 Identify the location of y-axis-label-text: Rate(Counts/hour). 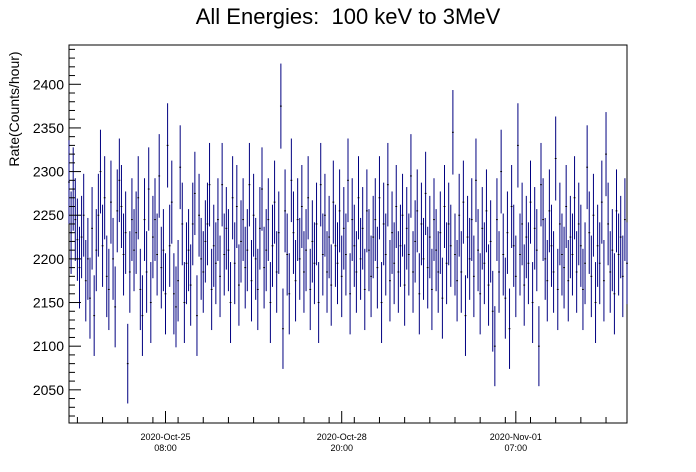
(14, 109).